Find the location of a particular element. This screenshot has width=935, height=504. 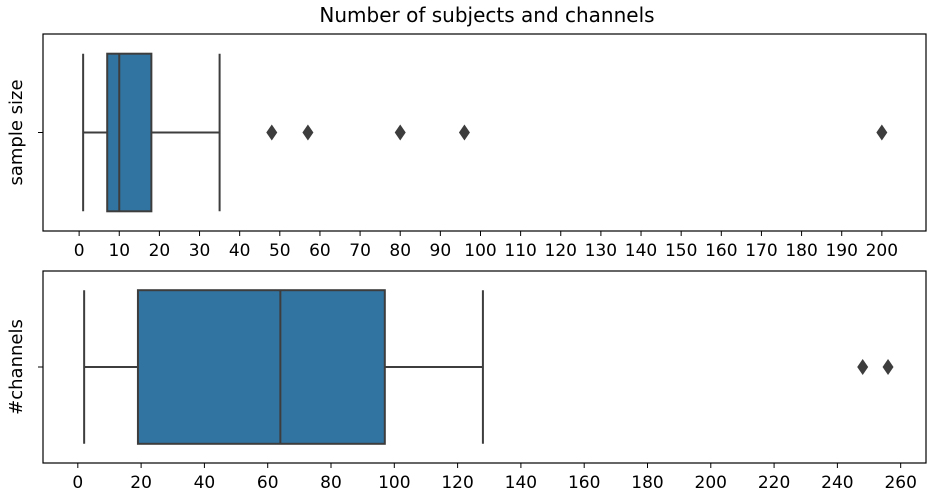

x-tick-label: 190 is located at coordinates (841, 251).